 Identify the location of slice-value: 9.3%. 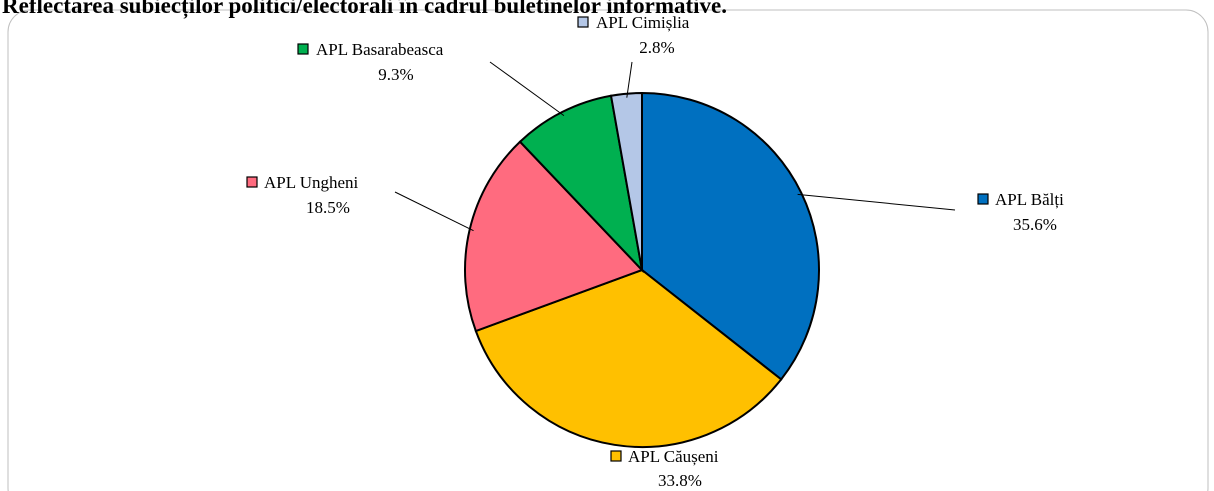
(395, 74).